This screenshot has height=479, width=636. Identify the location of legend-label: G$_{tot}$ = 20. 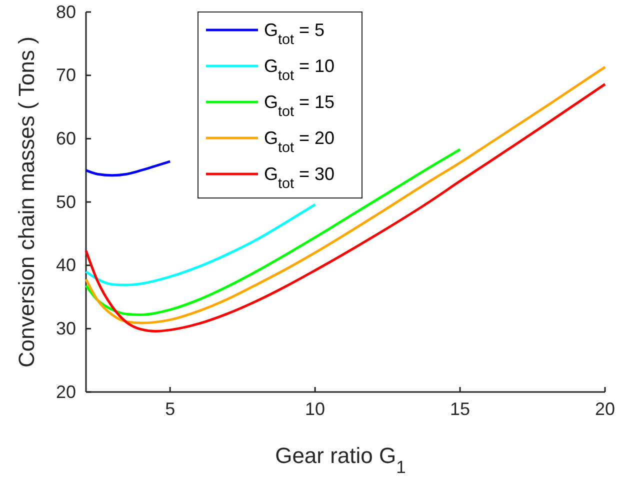
(299, 142).